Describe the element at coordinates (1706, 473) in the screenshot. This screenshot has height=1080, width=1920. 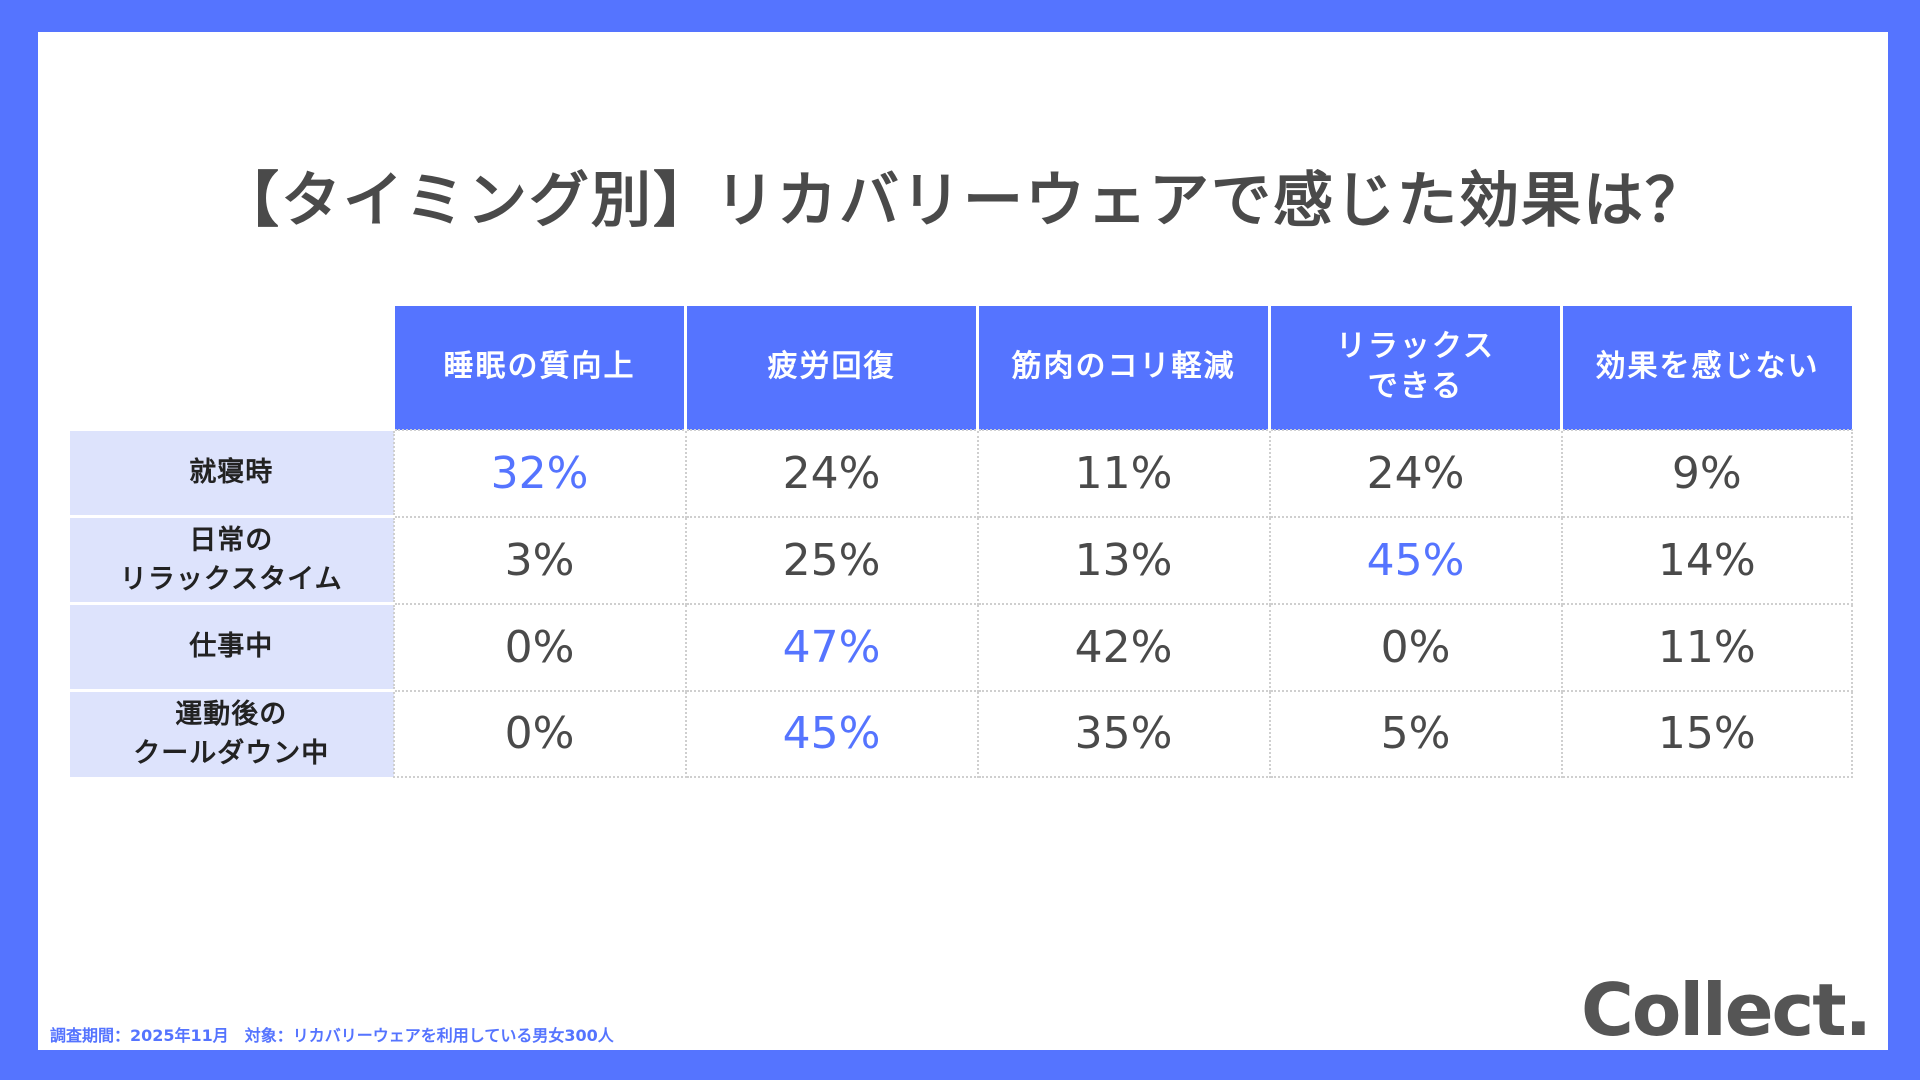
I see `value-cell: 9%` at that location.